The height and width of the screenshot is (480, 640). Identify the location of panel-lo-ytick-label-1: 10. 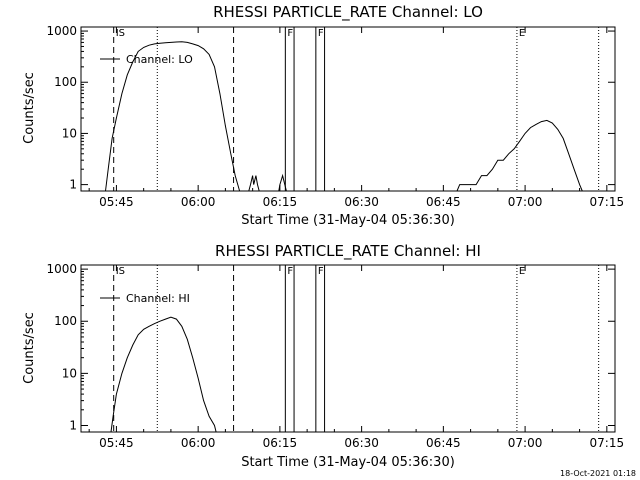
(69, 133).